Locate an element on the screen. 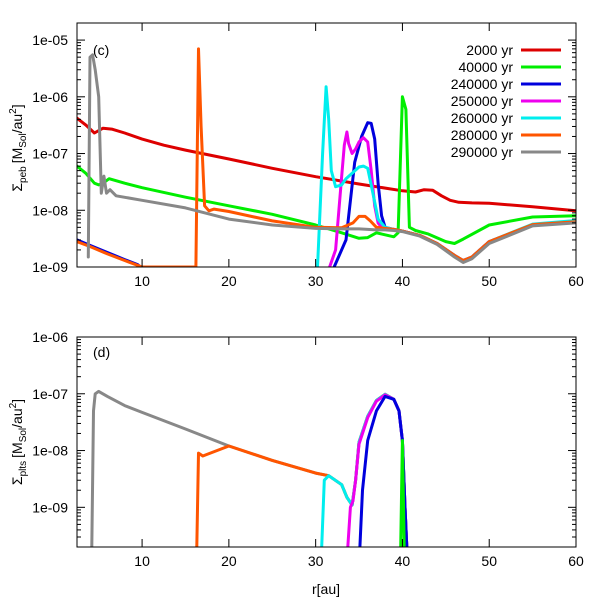 This screenshot has width=600, height=600. series-line-2000-yr is located at coordinates (326, 164).